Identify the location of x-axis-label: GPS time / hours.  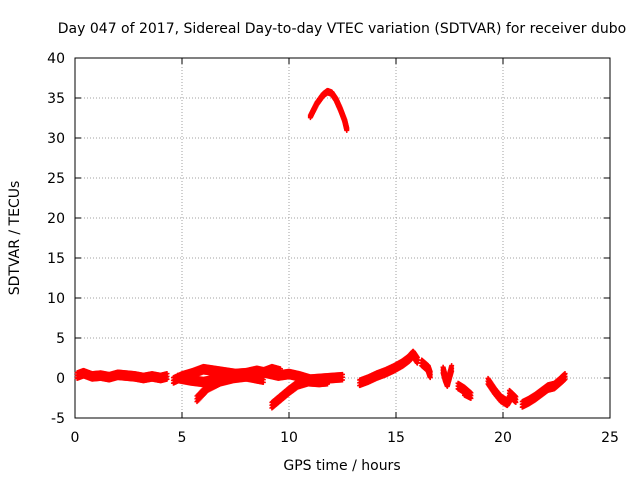
(341, 466).